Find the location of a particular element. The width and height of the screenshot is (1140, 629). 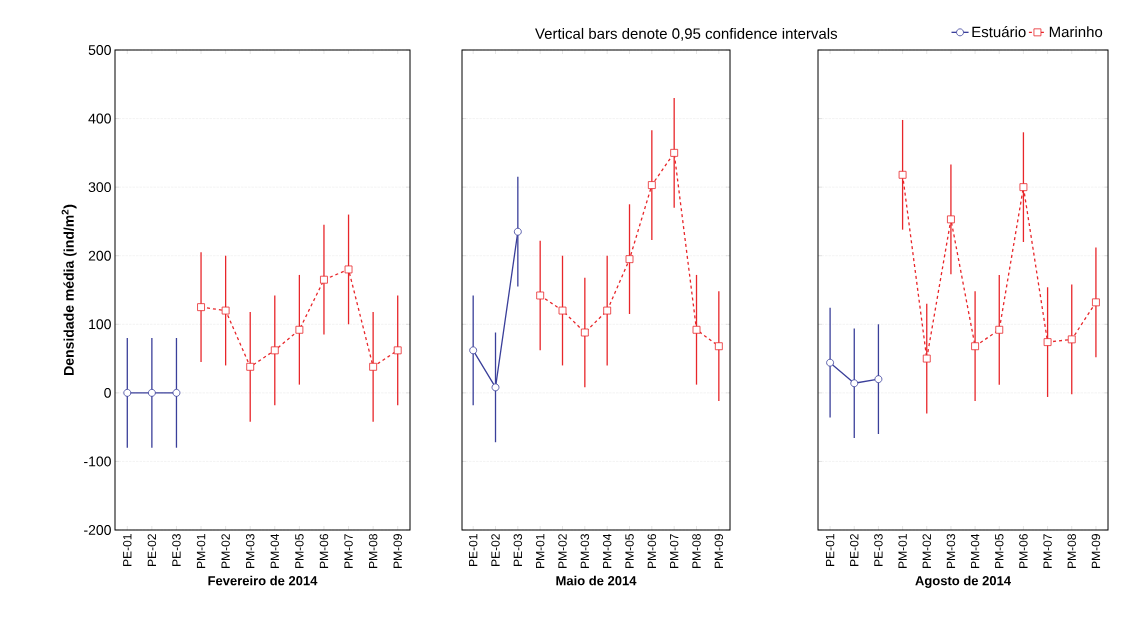

y-axis-title: Densidade média (ind/m$^{2}$) is located at coordinates (69, 289).